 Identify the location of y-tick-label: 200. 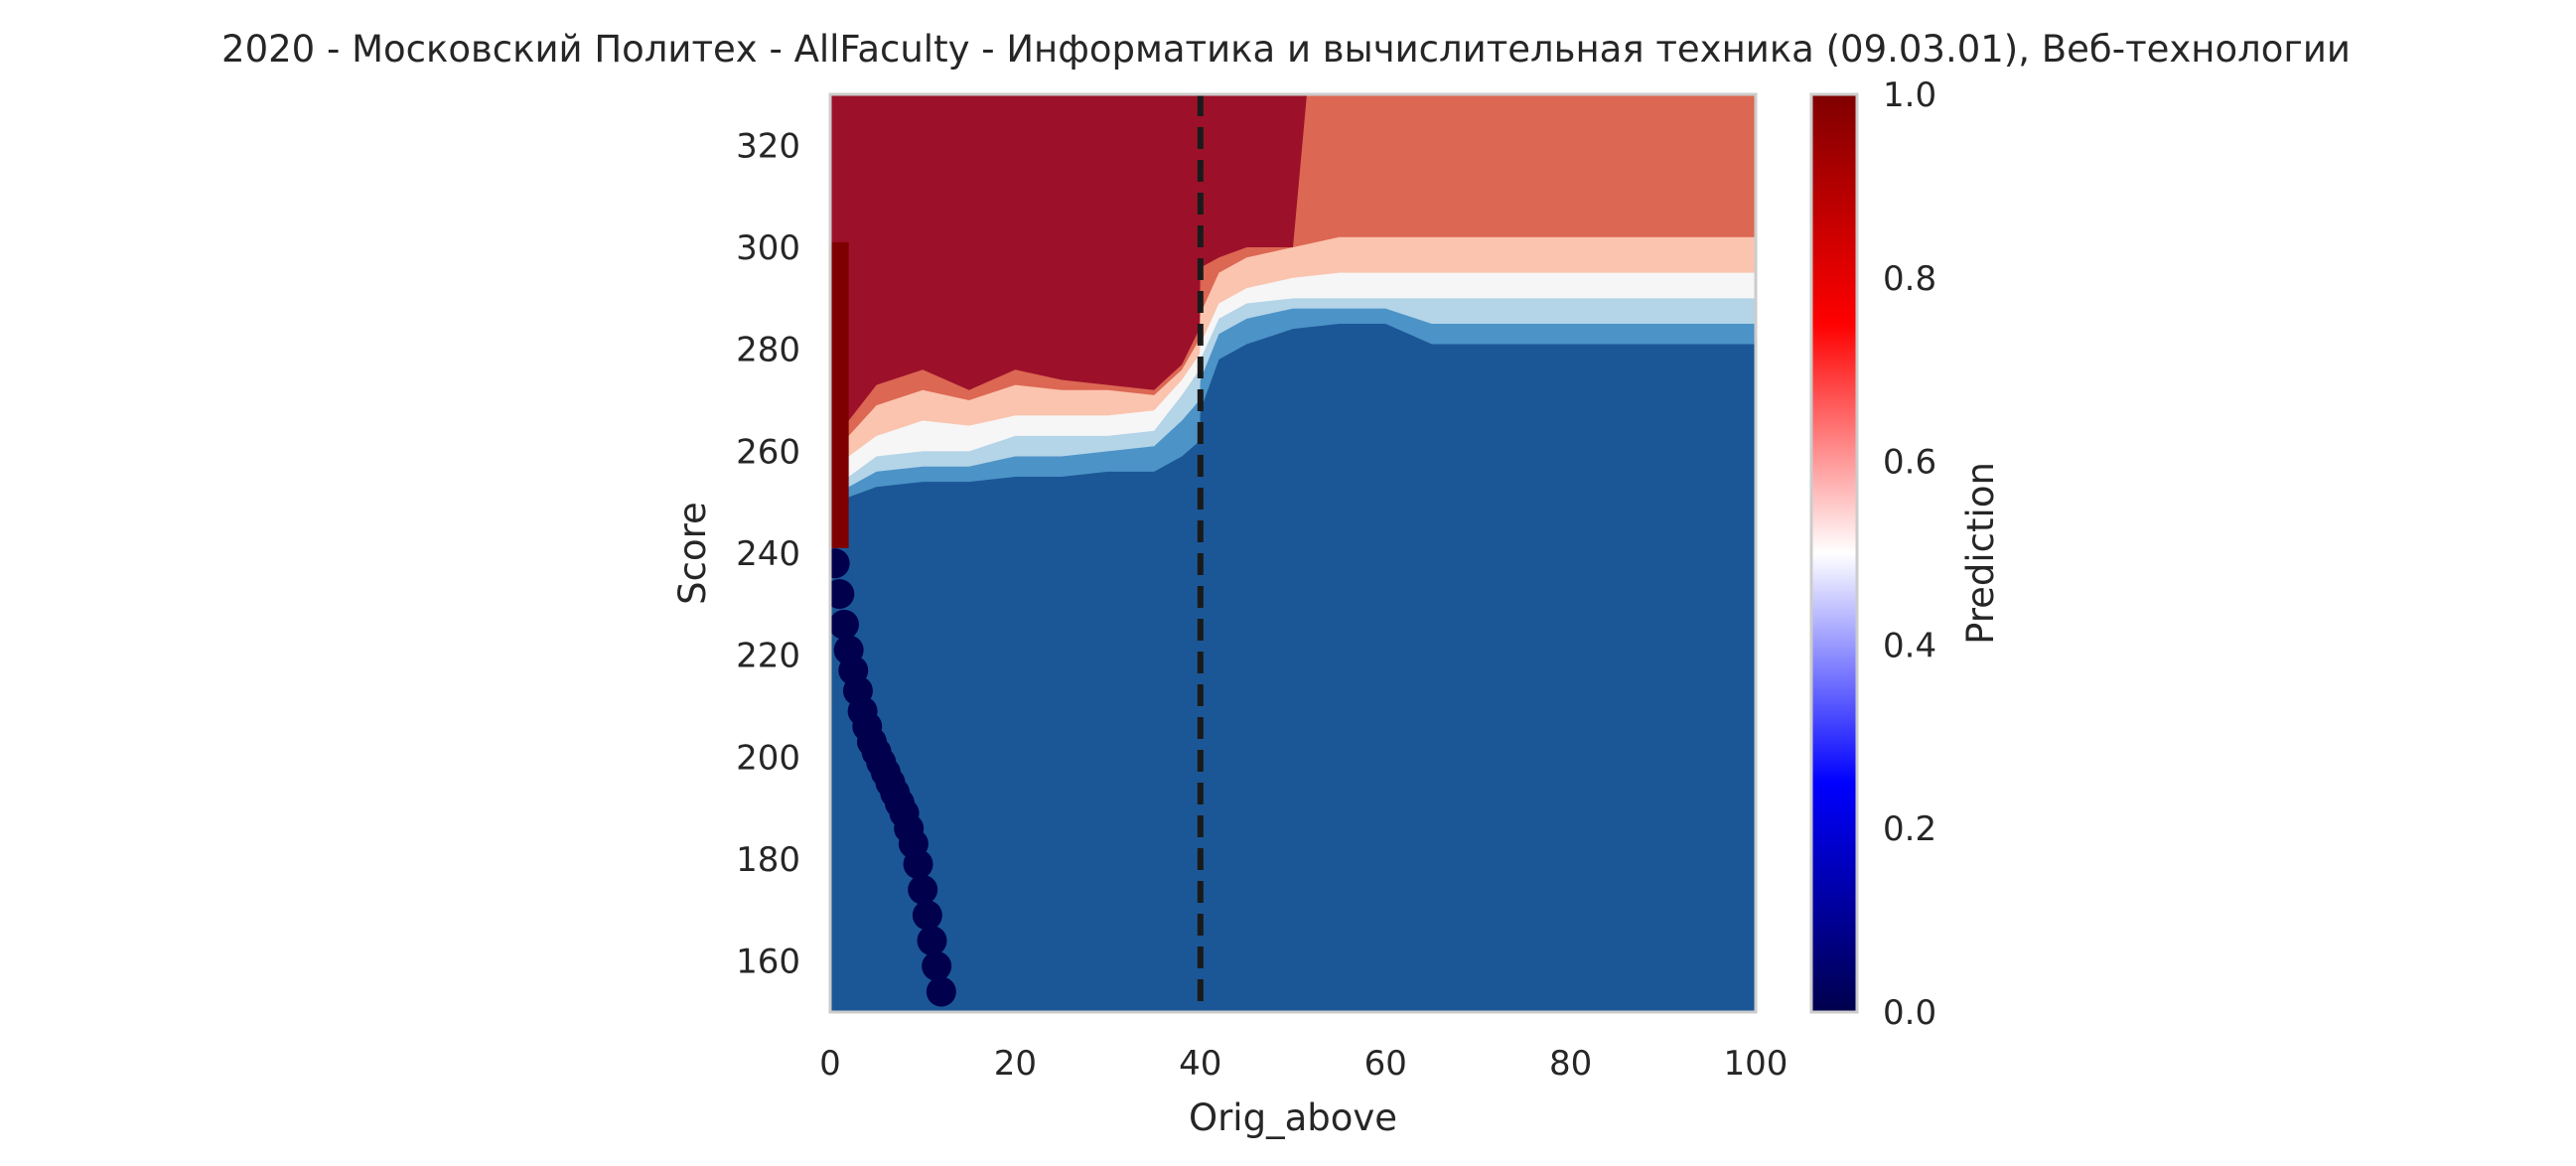
(768, 758).